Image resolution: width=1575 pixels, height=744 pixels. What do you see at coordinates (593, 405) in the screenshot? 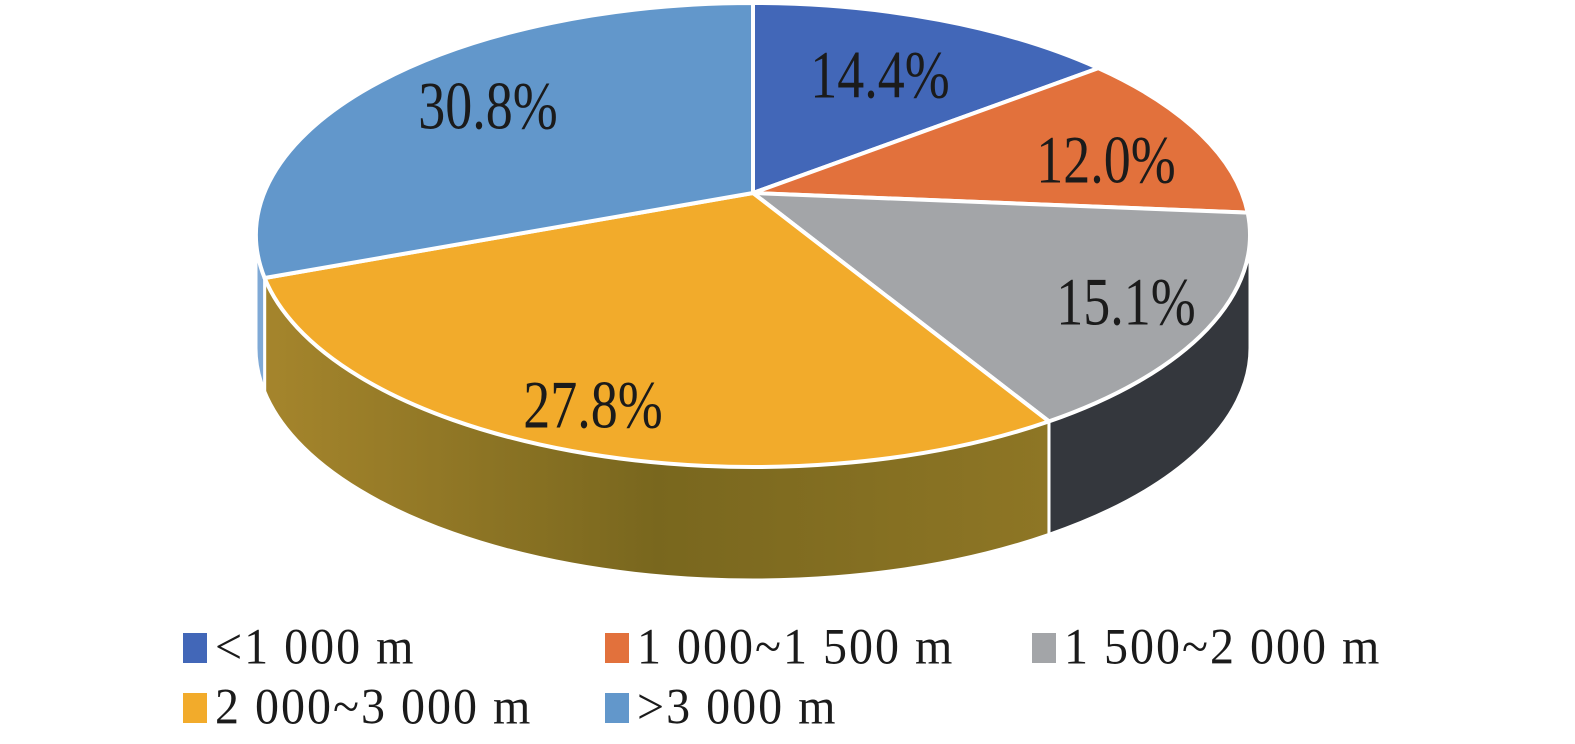
I see `slice-percent-label-4: 27.8%` at bounding box center [593, 405].